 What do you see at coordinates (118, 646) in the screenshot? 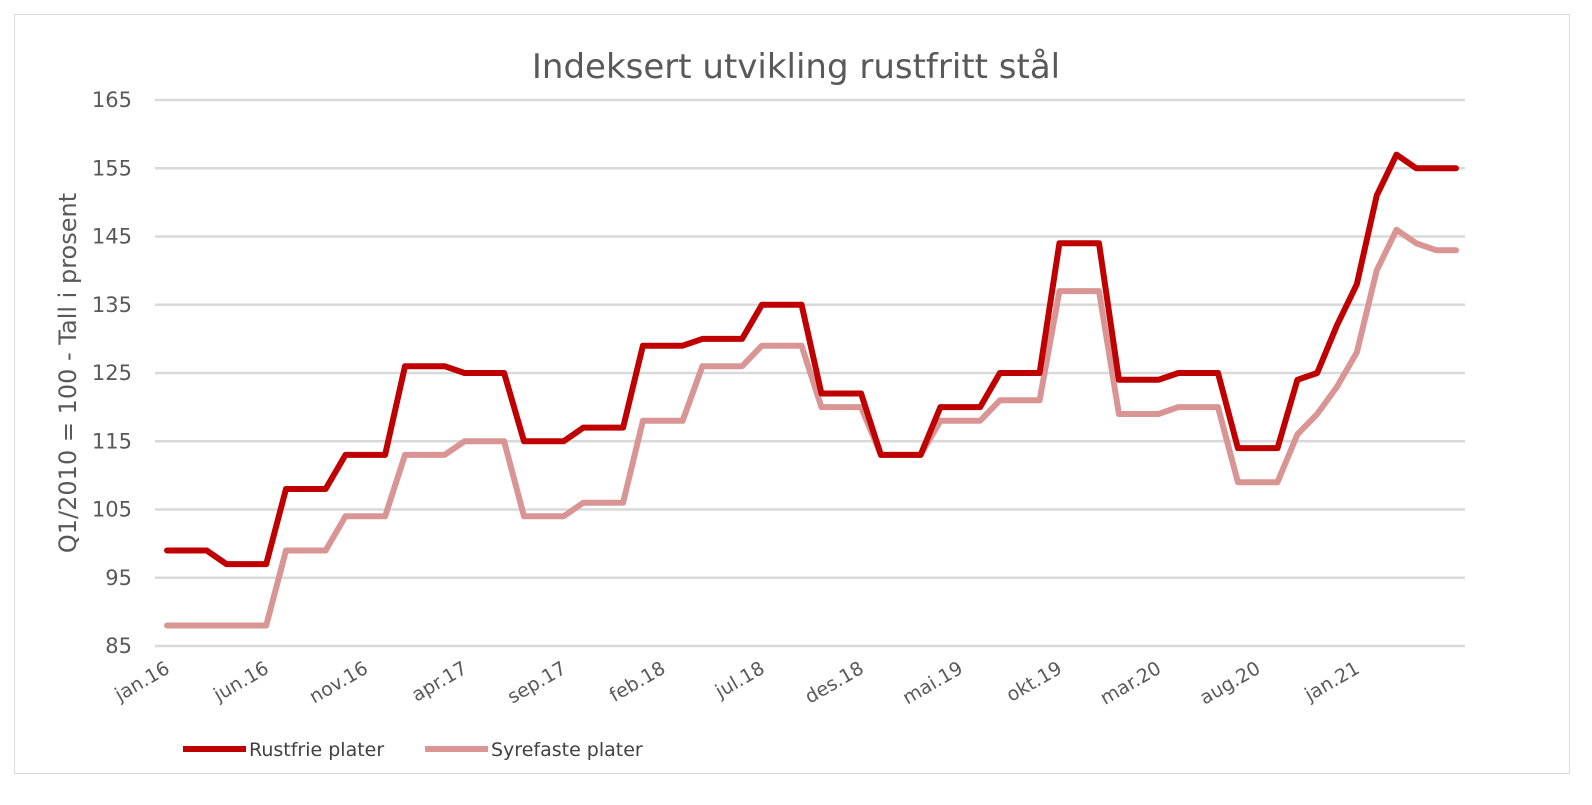
I see `y-tick-label: 85` at bounding box center [118, 646].